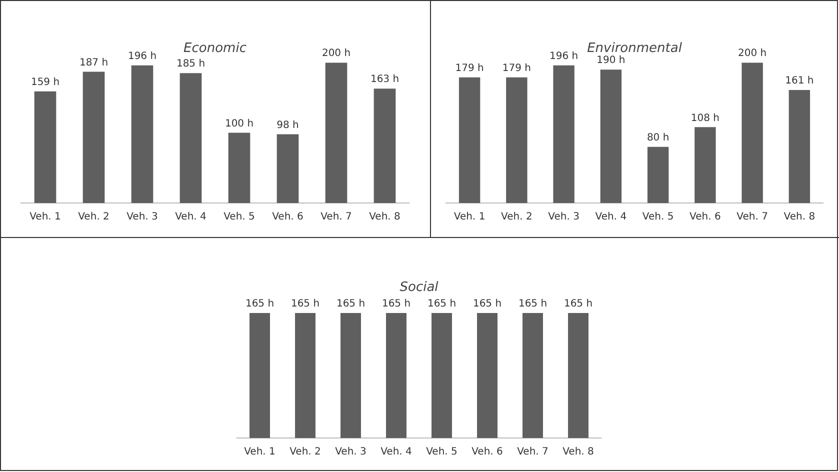 The height and width of the screenshot is (472, 839). I want to click on data-label: 163 h, so click(385, 80).